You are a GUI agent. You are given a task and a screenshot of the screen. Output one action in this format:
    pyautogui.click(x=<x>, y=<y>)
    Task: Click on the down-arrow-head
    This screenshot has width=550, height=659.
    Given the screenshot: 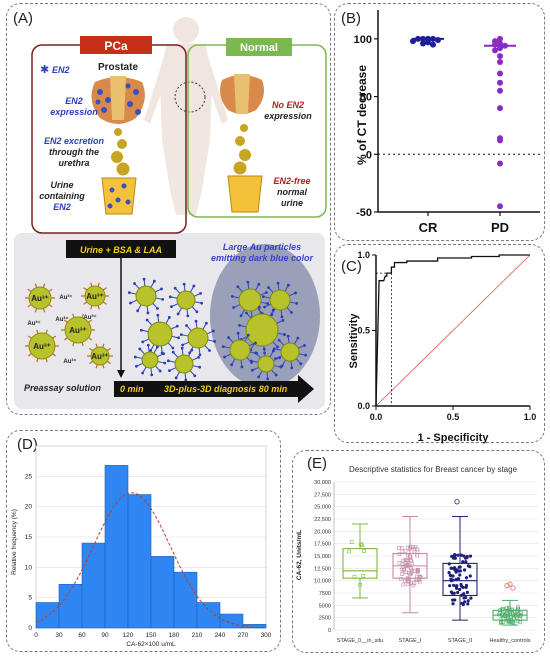 What is the action you would take?
    pyautogui.click(x=121, y=374)
    